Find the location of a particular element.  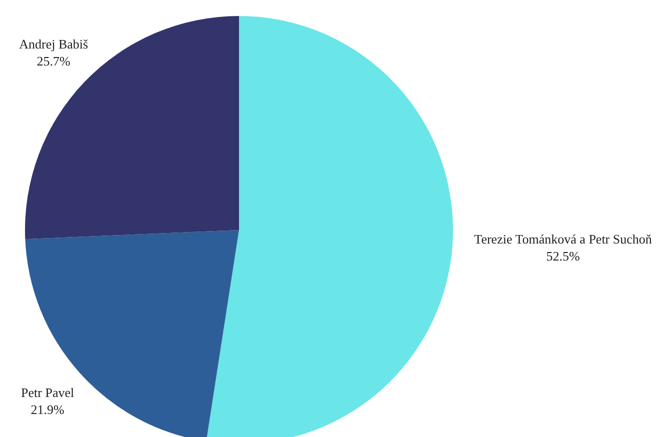

slice-label: Terezie Tománková a Petr Suchoň is located at coordinates (563, 238).